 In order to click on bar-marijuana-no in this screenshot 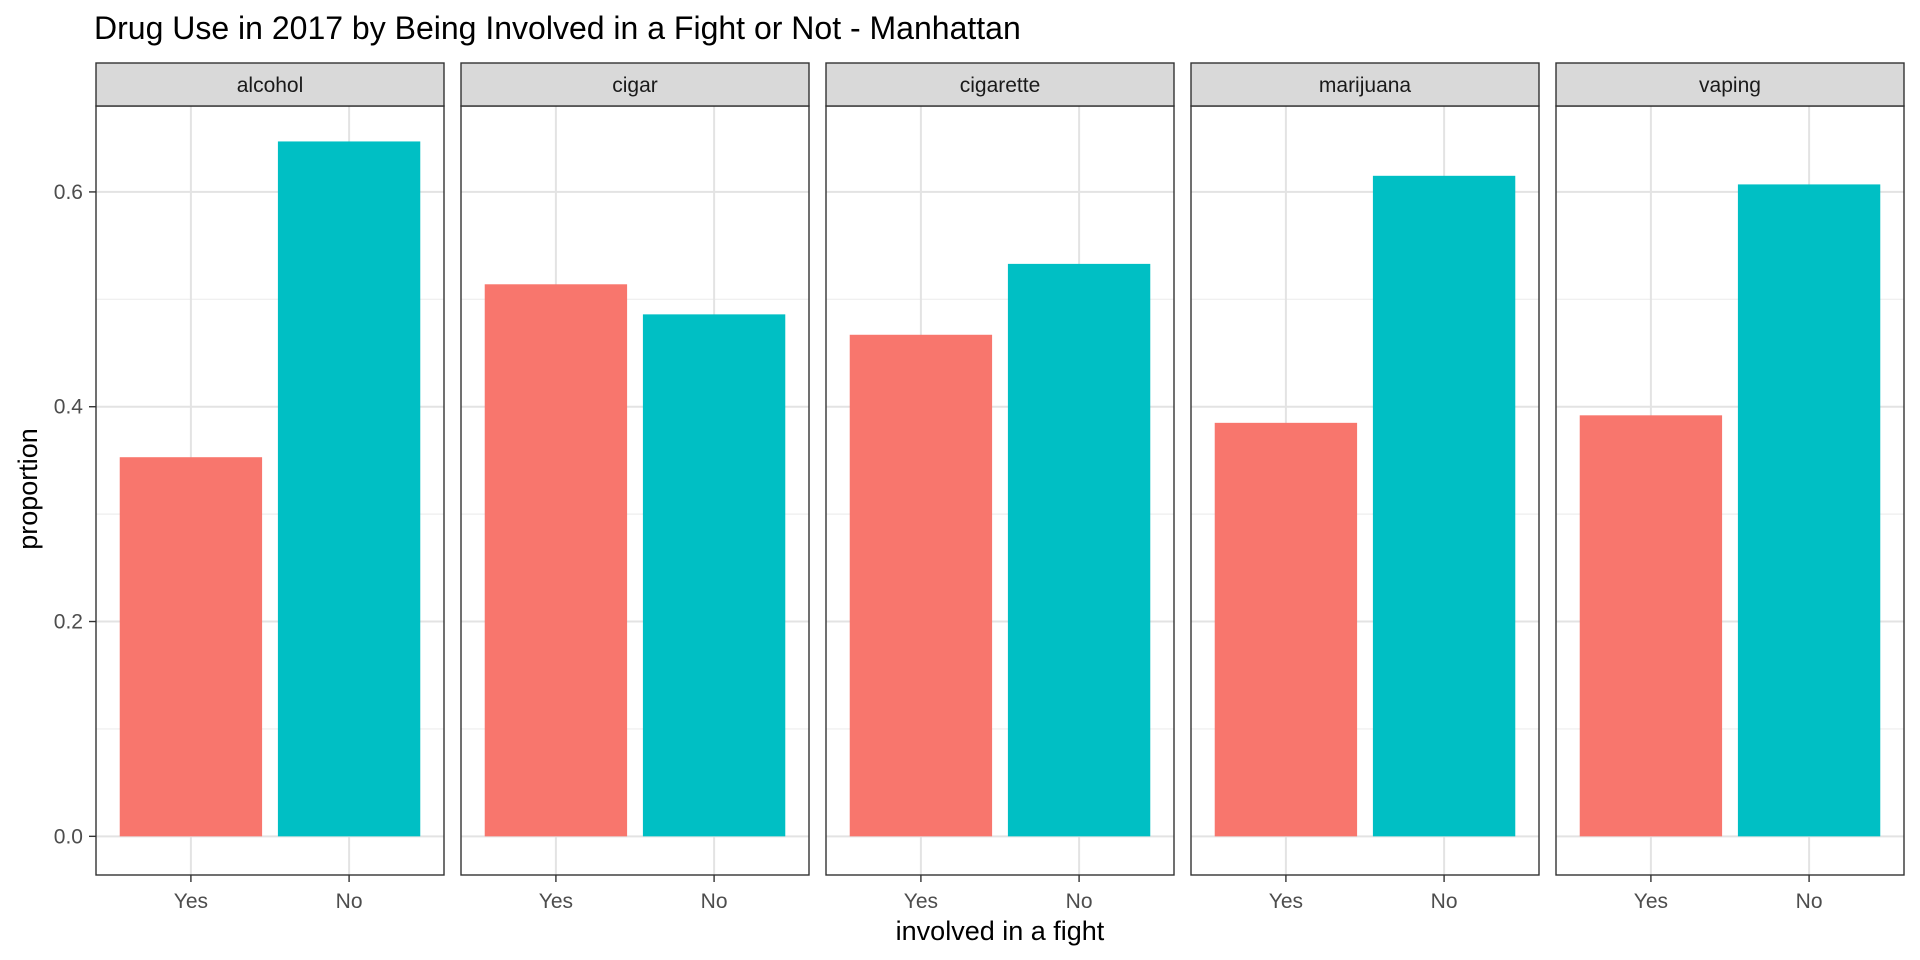, I will do `click(1444, 506)`.